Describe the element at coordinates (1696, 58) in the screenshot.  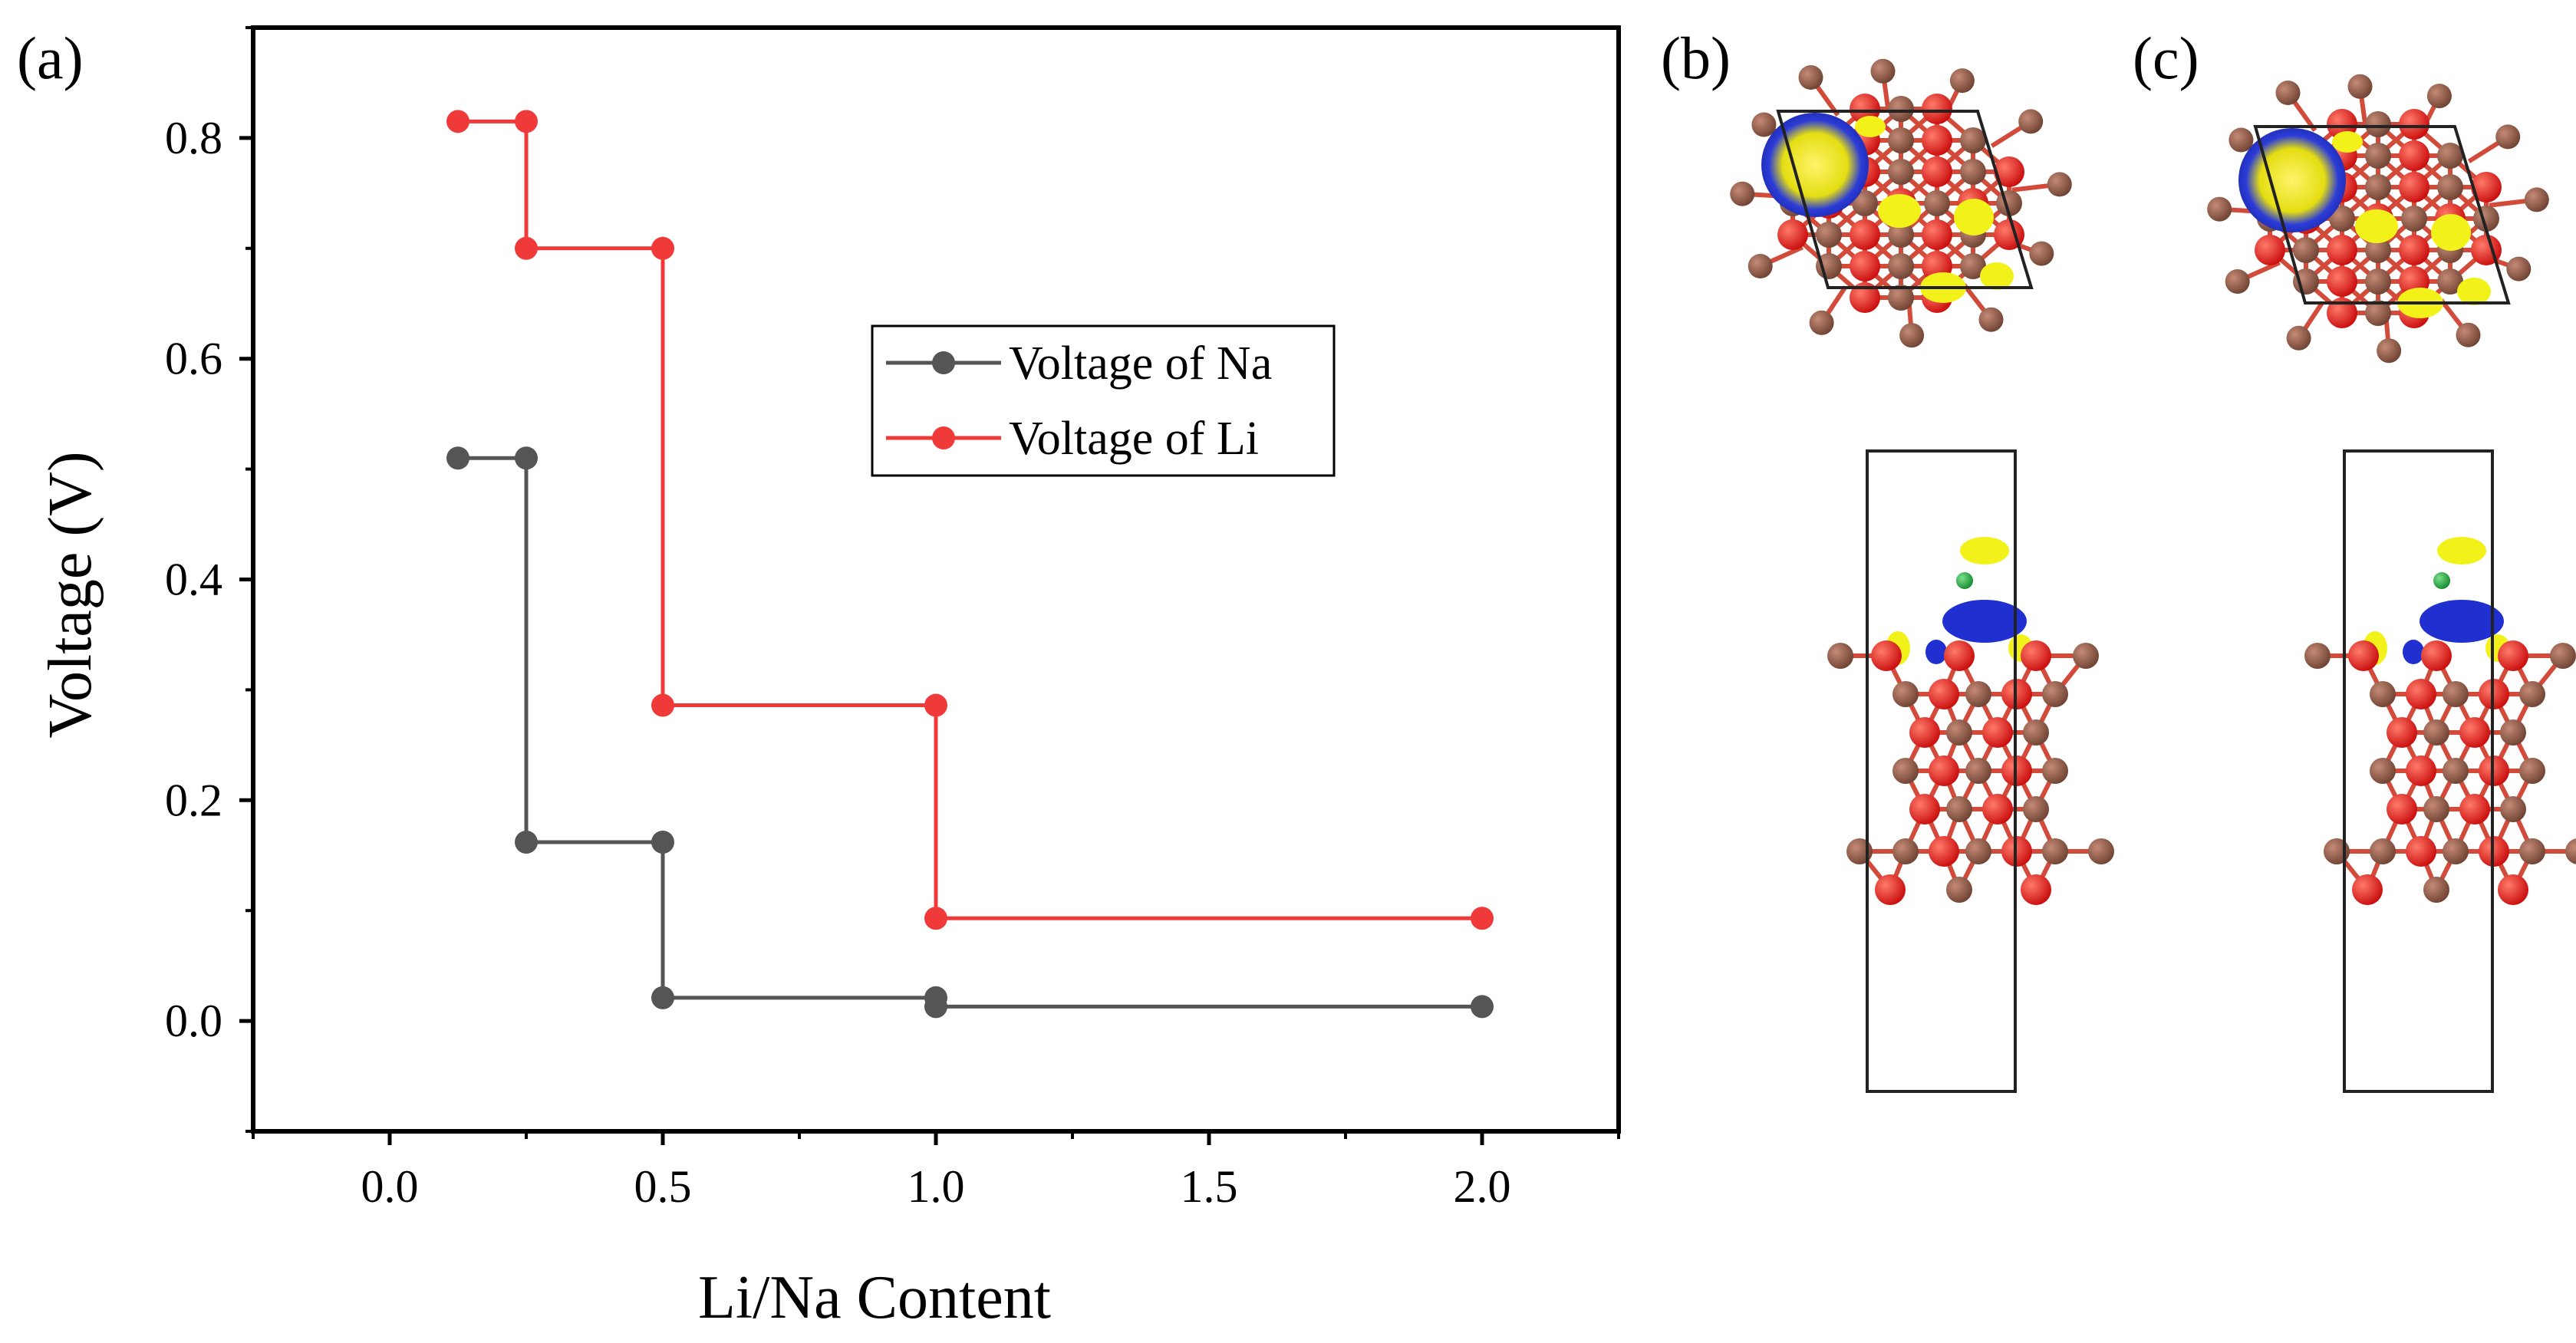
I see `panel-label-b: (b)` at that location.